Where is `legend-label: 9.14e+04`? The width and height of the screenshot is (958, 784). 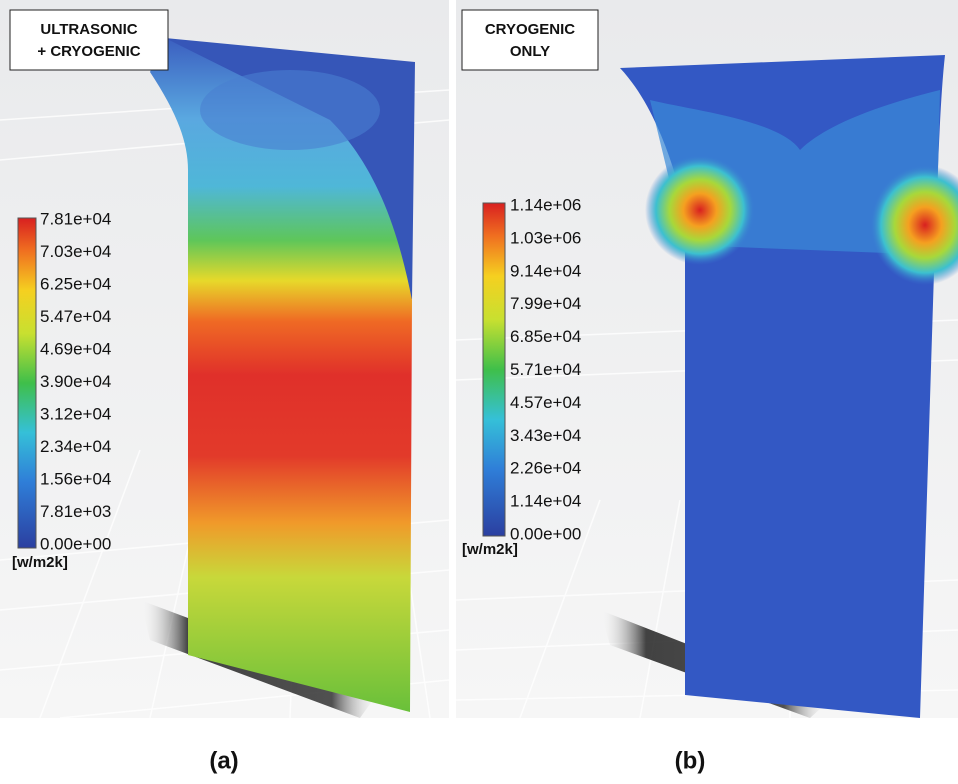
legend-label: 9.14e+04 is located at coordinates (545, 270).